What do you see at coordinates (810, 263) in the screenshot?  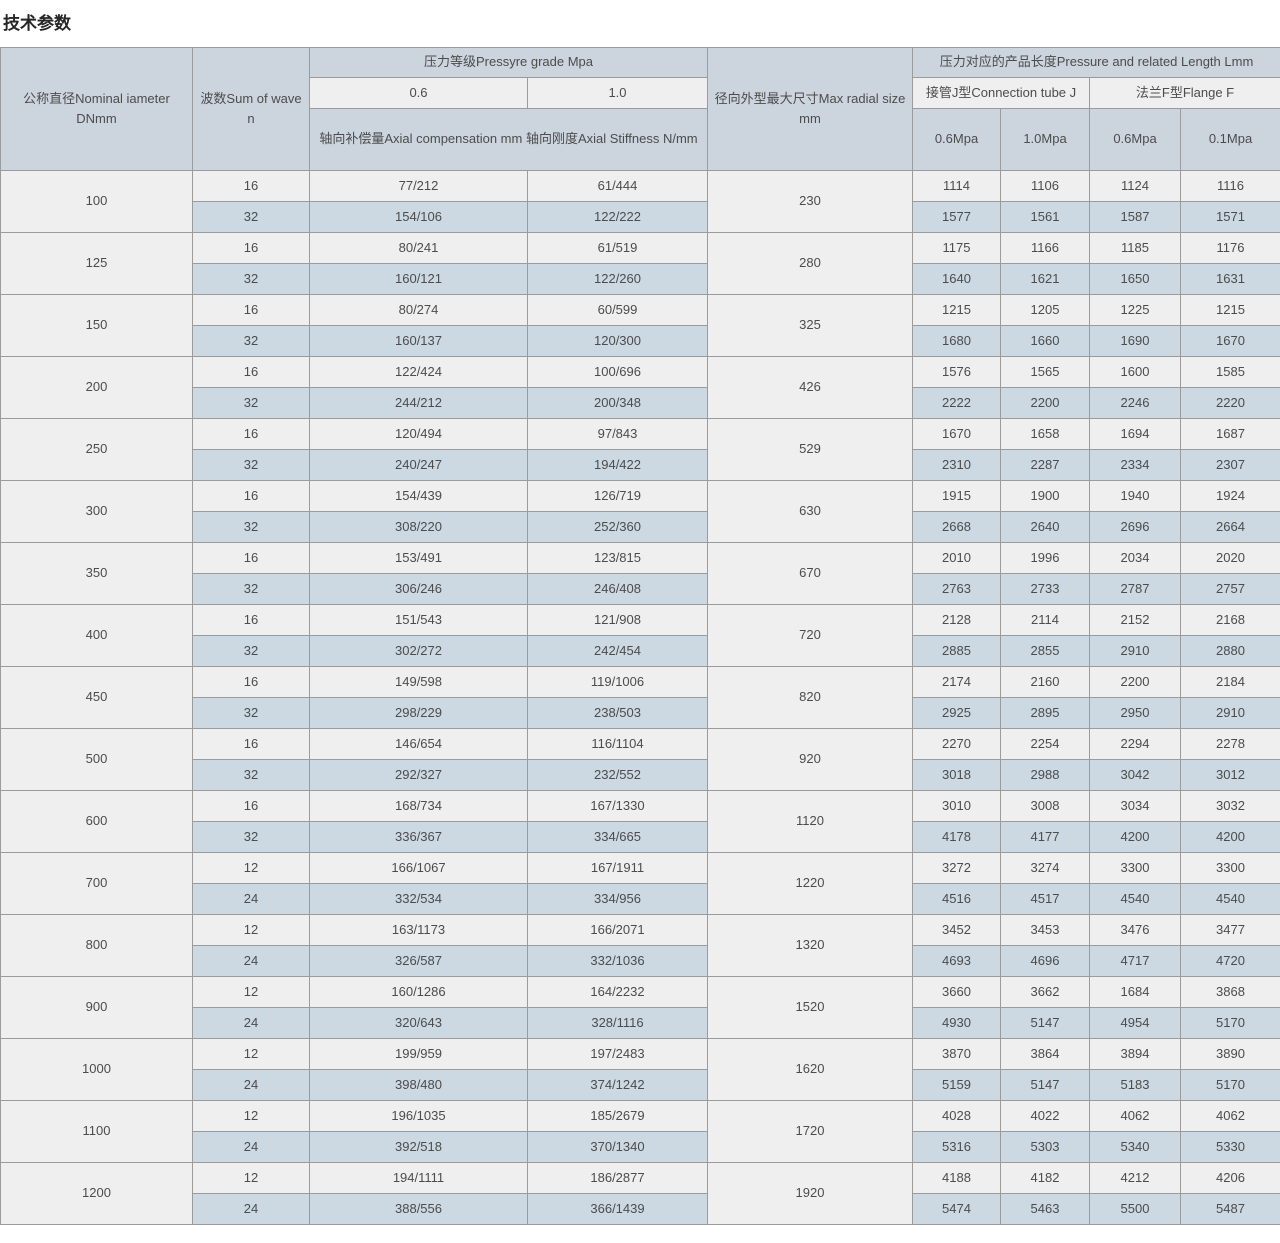 I see `radial-size-cell: 280` at bounding box center [810, 263].